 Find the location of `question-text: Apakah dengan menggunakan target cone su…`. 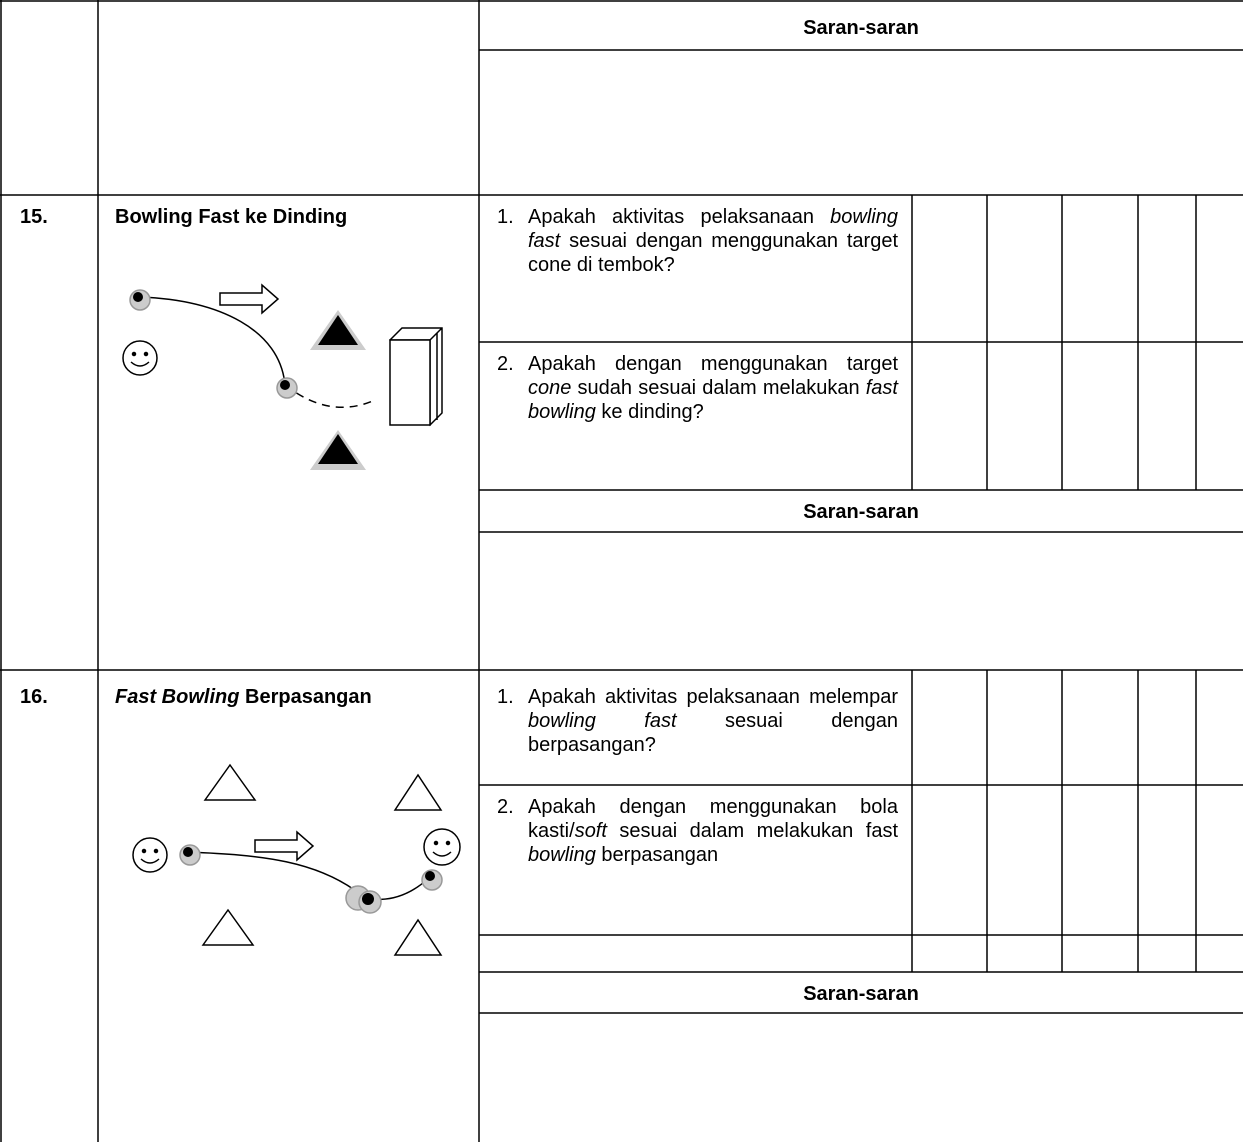

question-text: Apakah dengan menggunakan target cone su… is located at coordinates (713, 388).